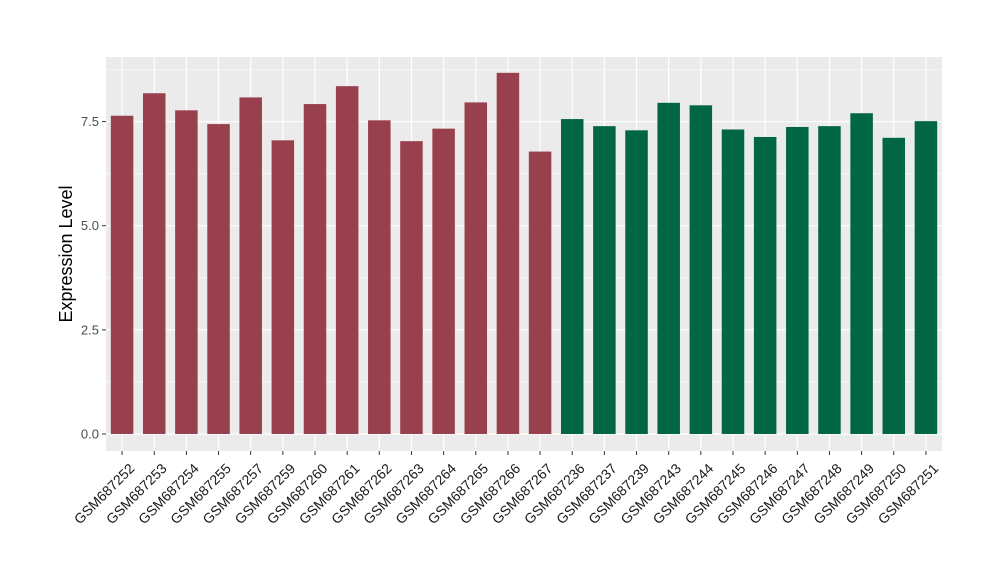 The height and width of the screenshot is (580, 1000). What do you see at coordinates (347, 260) in the screenshot?
I see `bar-GSM687261` at bounding box center [347, 260].